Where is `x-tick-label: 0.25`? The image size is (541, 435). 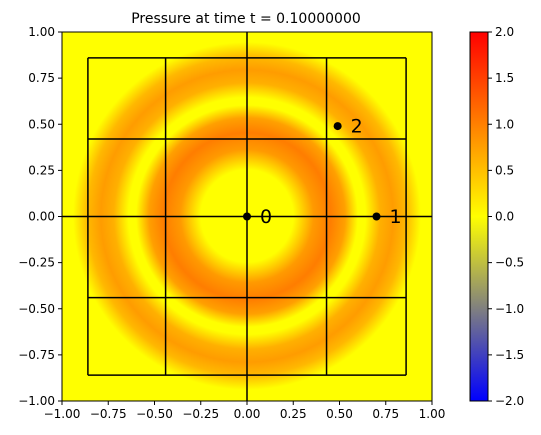
x-tick-label: 0.25 is located at coordinates (293, 414).